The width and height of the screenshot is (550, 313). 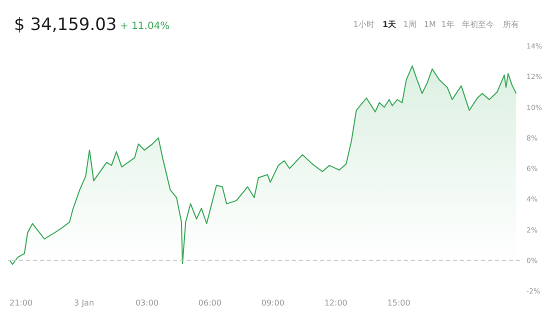 I want to click on text: 1M, so click(x=430, y=24).